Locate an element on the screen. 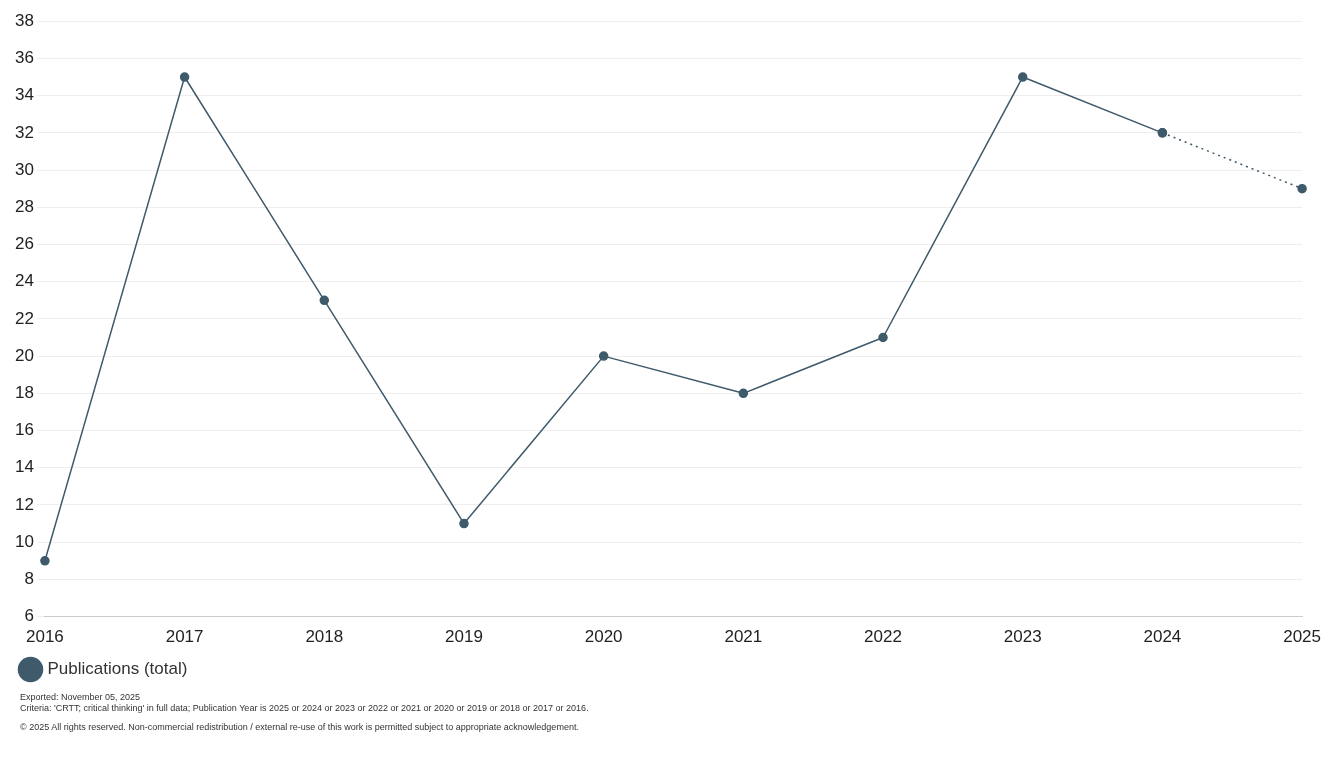  y-tick-label: 22 is located at coordinates (24, 318).